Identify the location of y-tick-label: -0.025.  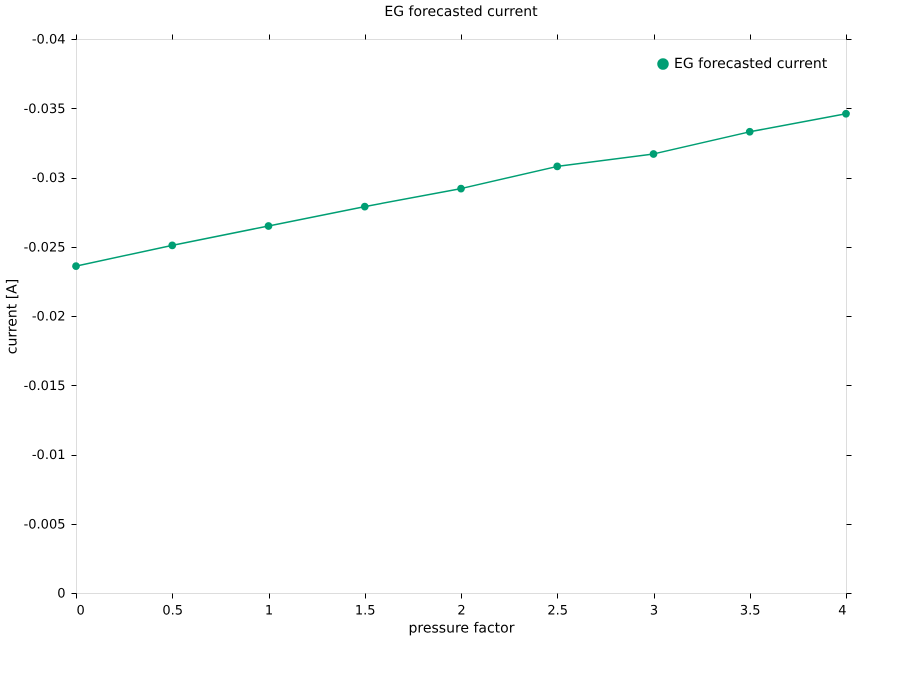
(45, 248).